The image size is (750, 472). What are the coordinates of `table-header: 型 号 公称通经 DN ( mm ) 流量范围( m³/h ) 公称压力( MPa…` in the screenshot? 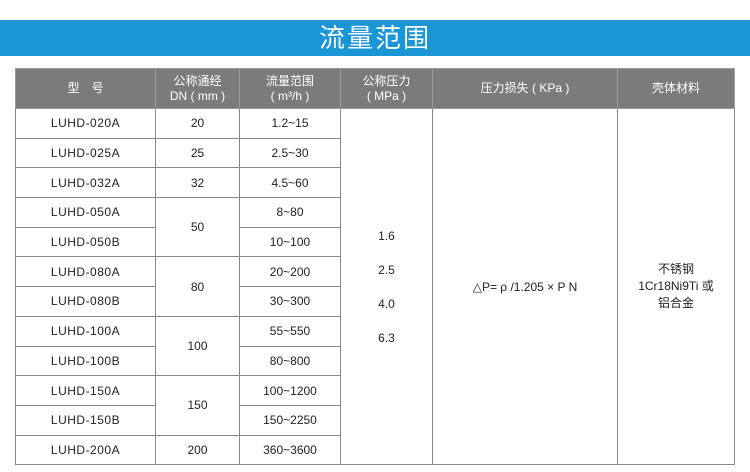 It's located at (375, 88).